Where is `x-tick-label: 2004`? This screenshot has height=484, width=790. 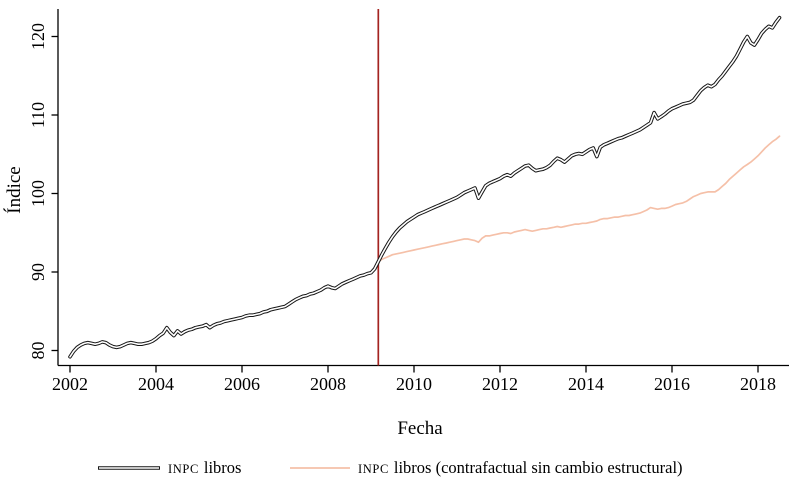
x-tick-label: 2004 is located at coordinates (156, 384).